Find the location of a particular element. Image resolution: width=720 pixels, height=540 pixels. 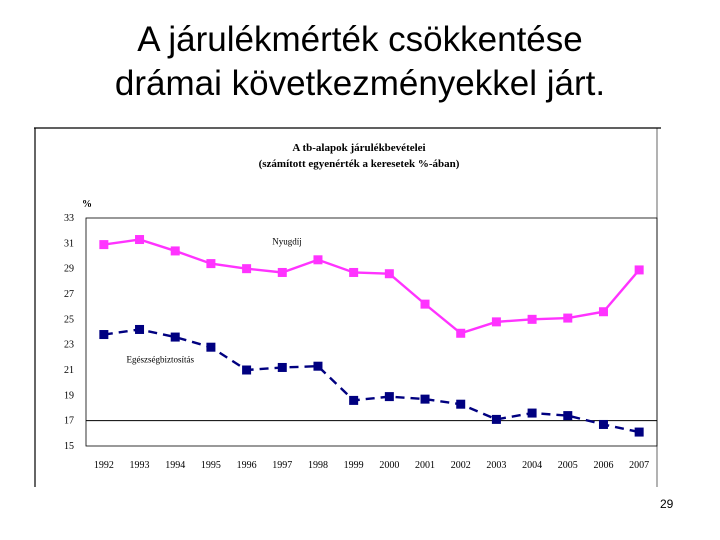

y-tick-label: 25 is located at coordinates (69, 319).